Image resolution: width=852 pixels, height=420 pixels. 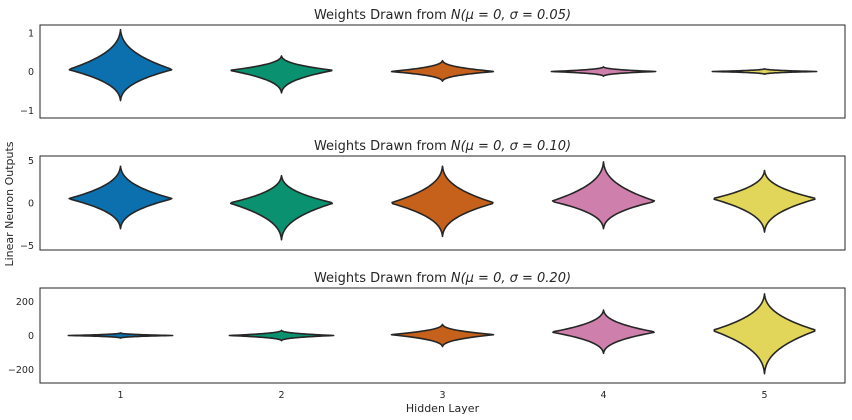 I want to click on panel-title-math: N(μ = 0, σ = 0.20), so click(x=511, y=278).